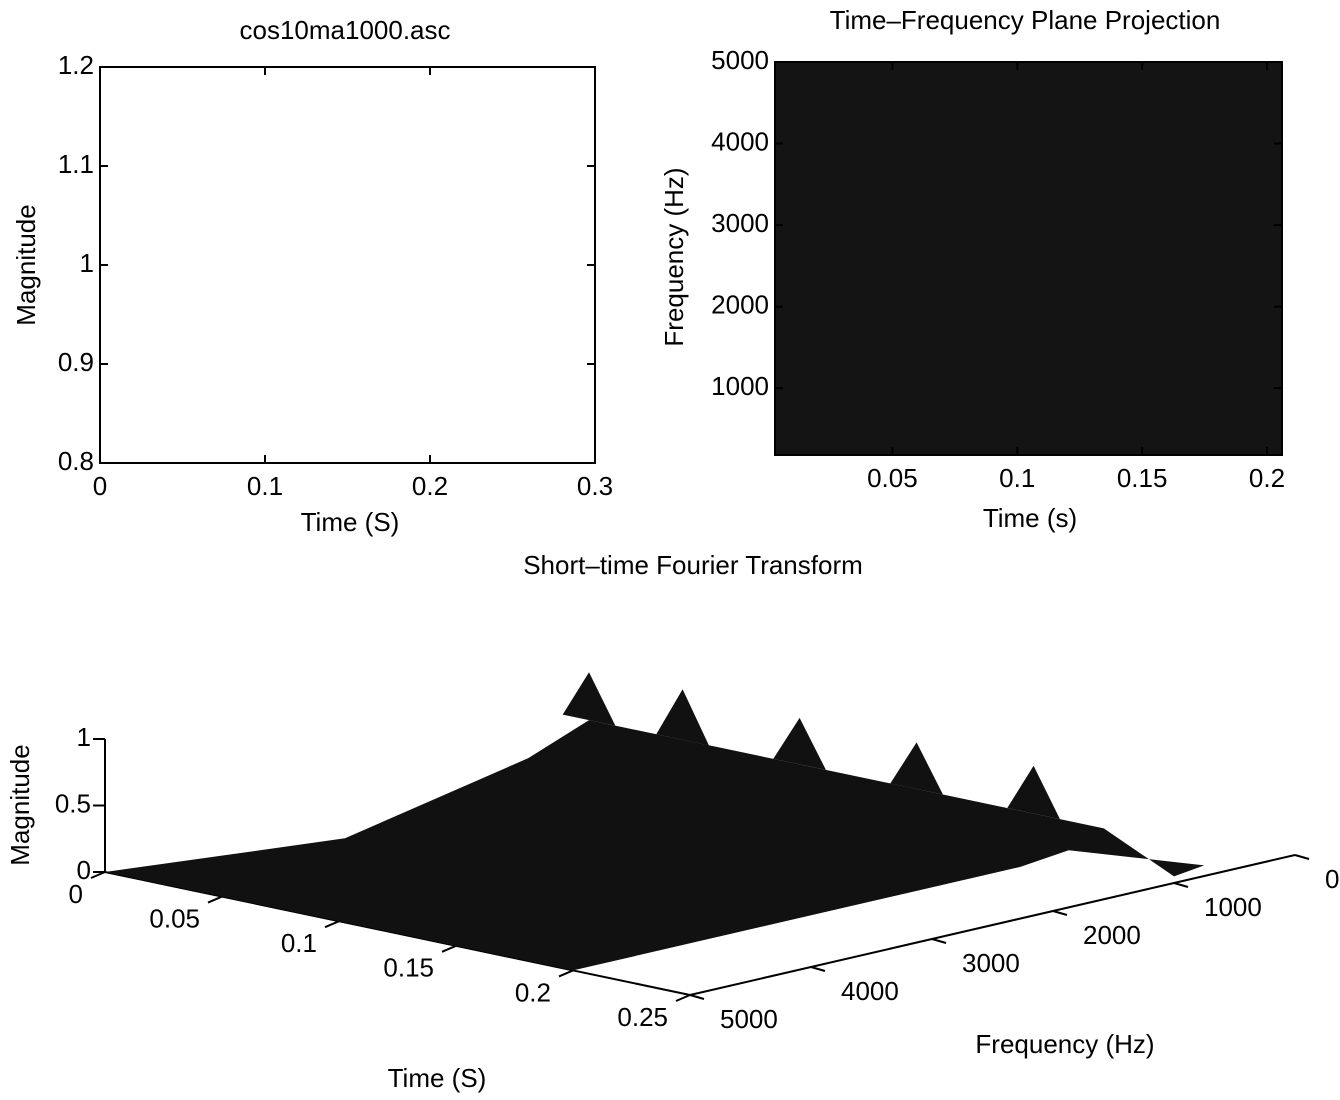  I want to click on x-tick-label: 0.3, so click(595, 486).